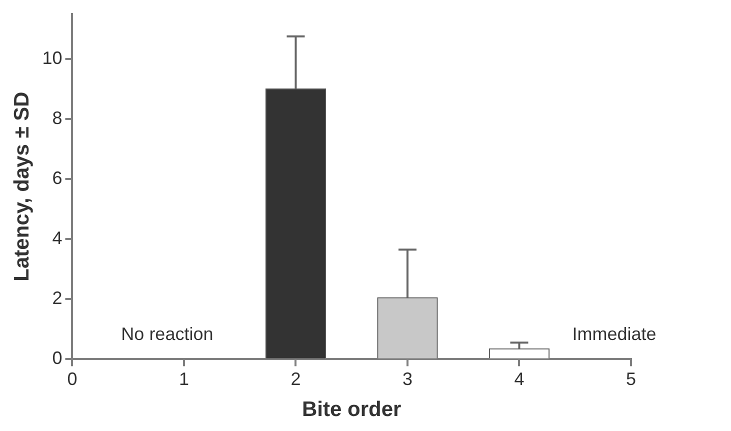 This screenshot has width=731, height=431. I want to click on x-tick-label: 1, so click(183, 378).